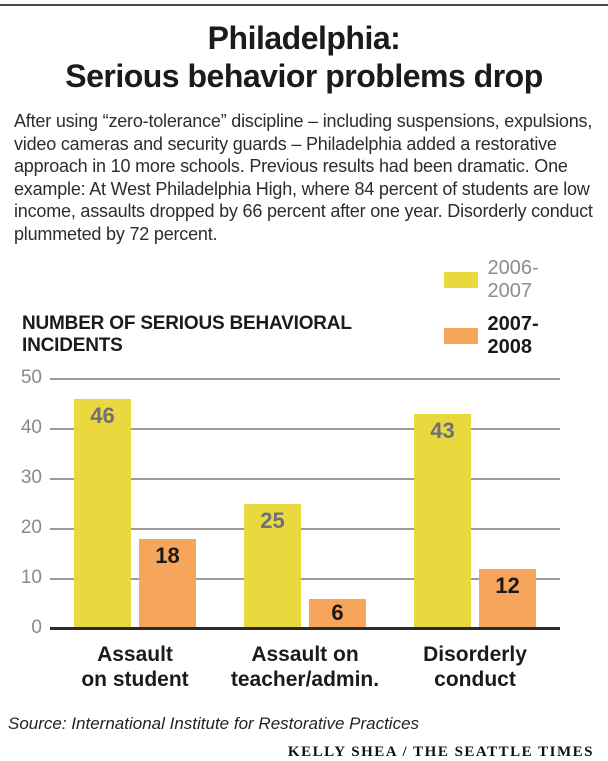  Describe the element at coordinates (440, 752) in the screenshot. I see `credit-text: KELLY SHEA / THE SEATTLE TIMES` at that location.